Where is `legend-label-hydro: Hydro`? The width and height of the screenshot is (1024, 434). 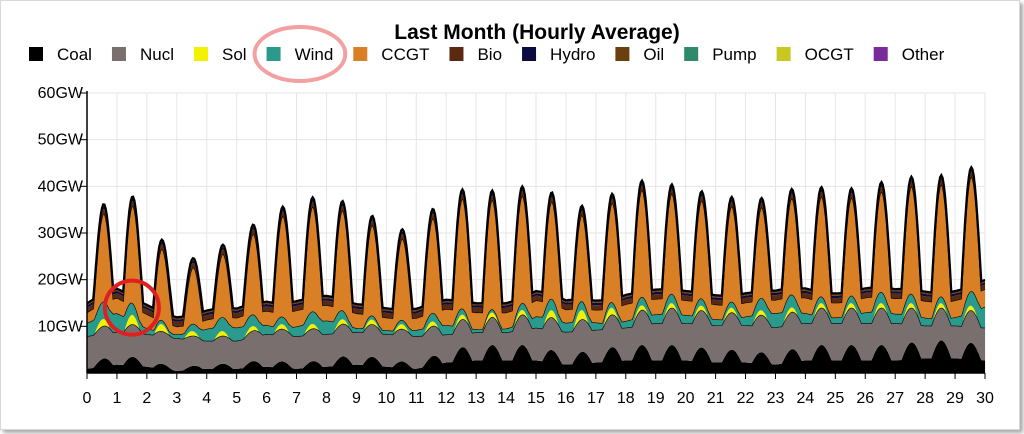 legend-label-hydro: Hydro is located at coordinates (572, 54).